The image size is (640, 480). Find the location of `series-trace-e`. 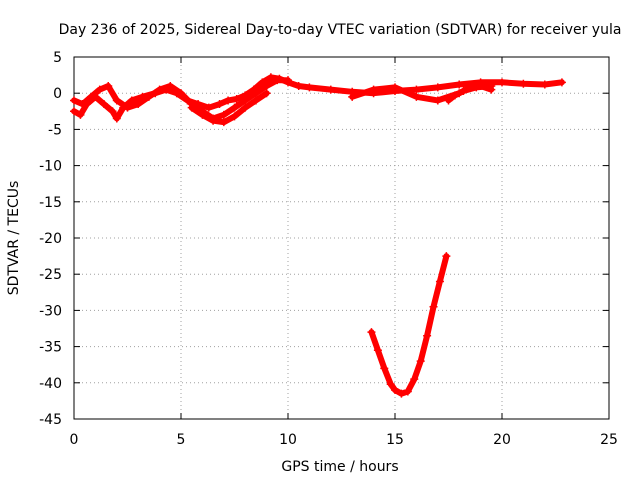

series-trace-e is located at coordinates (470, 93).